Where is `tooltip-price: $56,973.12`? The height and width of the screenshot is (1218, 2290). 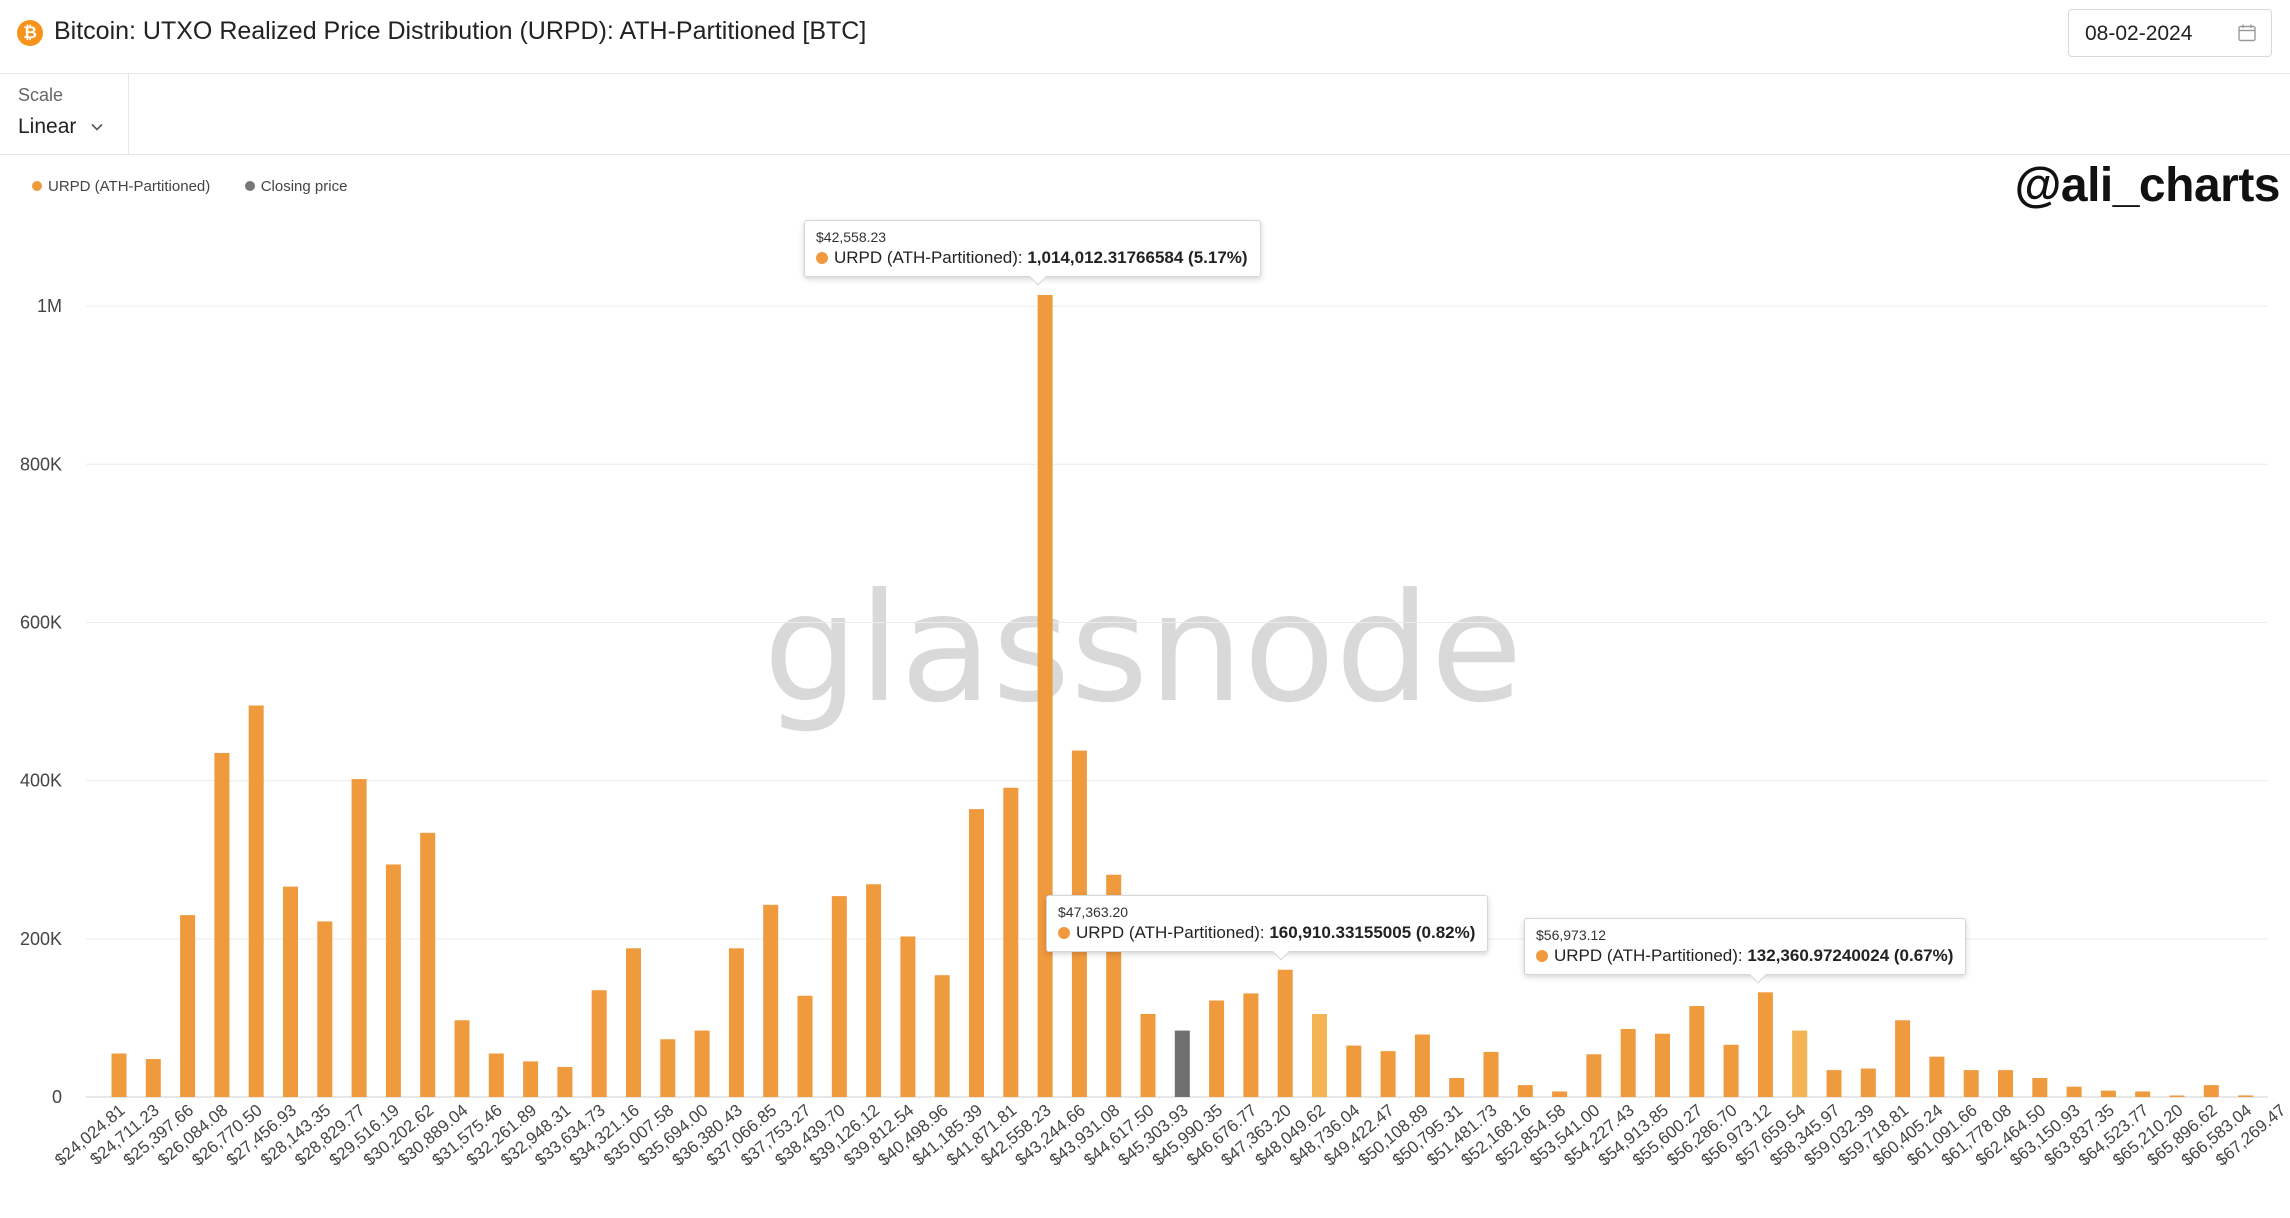
tooltip-price: $56,973.12 is located at coordinates (1571, 935).